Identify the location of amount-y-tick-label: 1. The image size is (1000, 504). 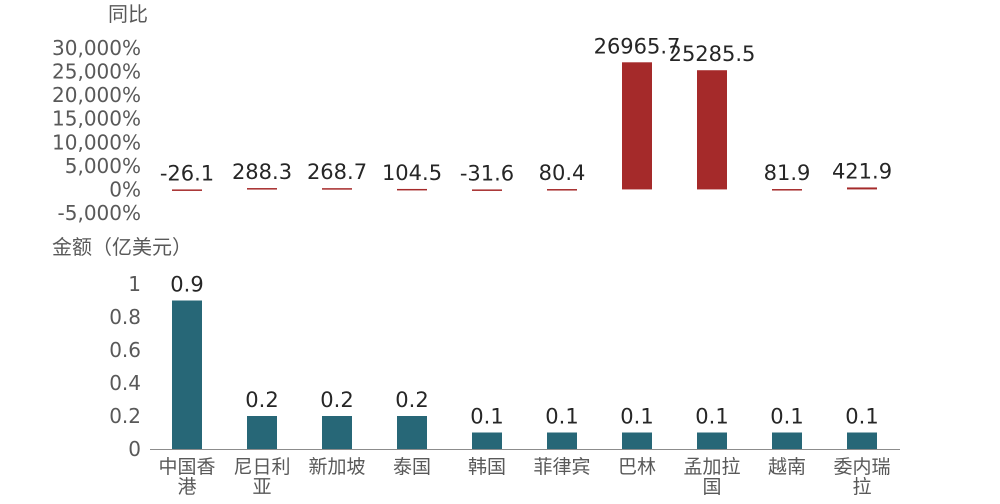
(134, 284).